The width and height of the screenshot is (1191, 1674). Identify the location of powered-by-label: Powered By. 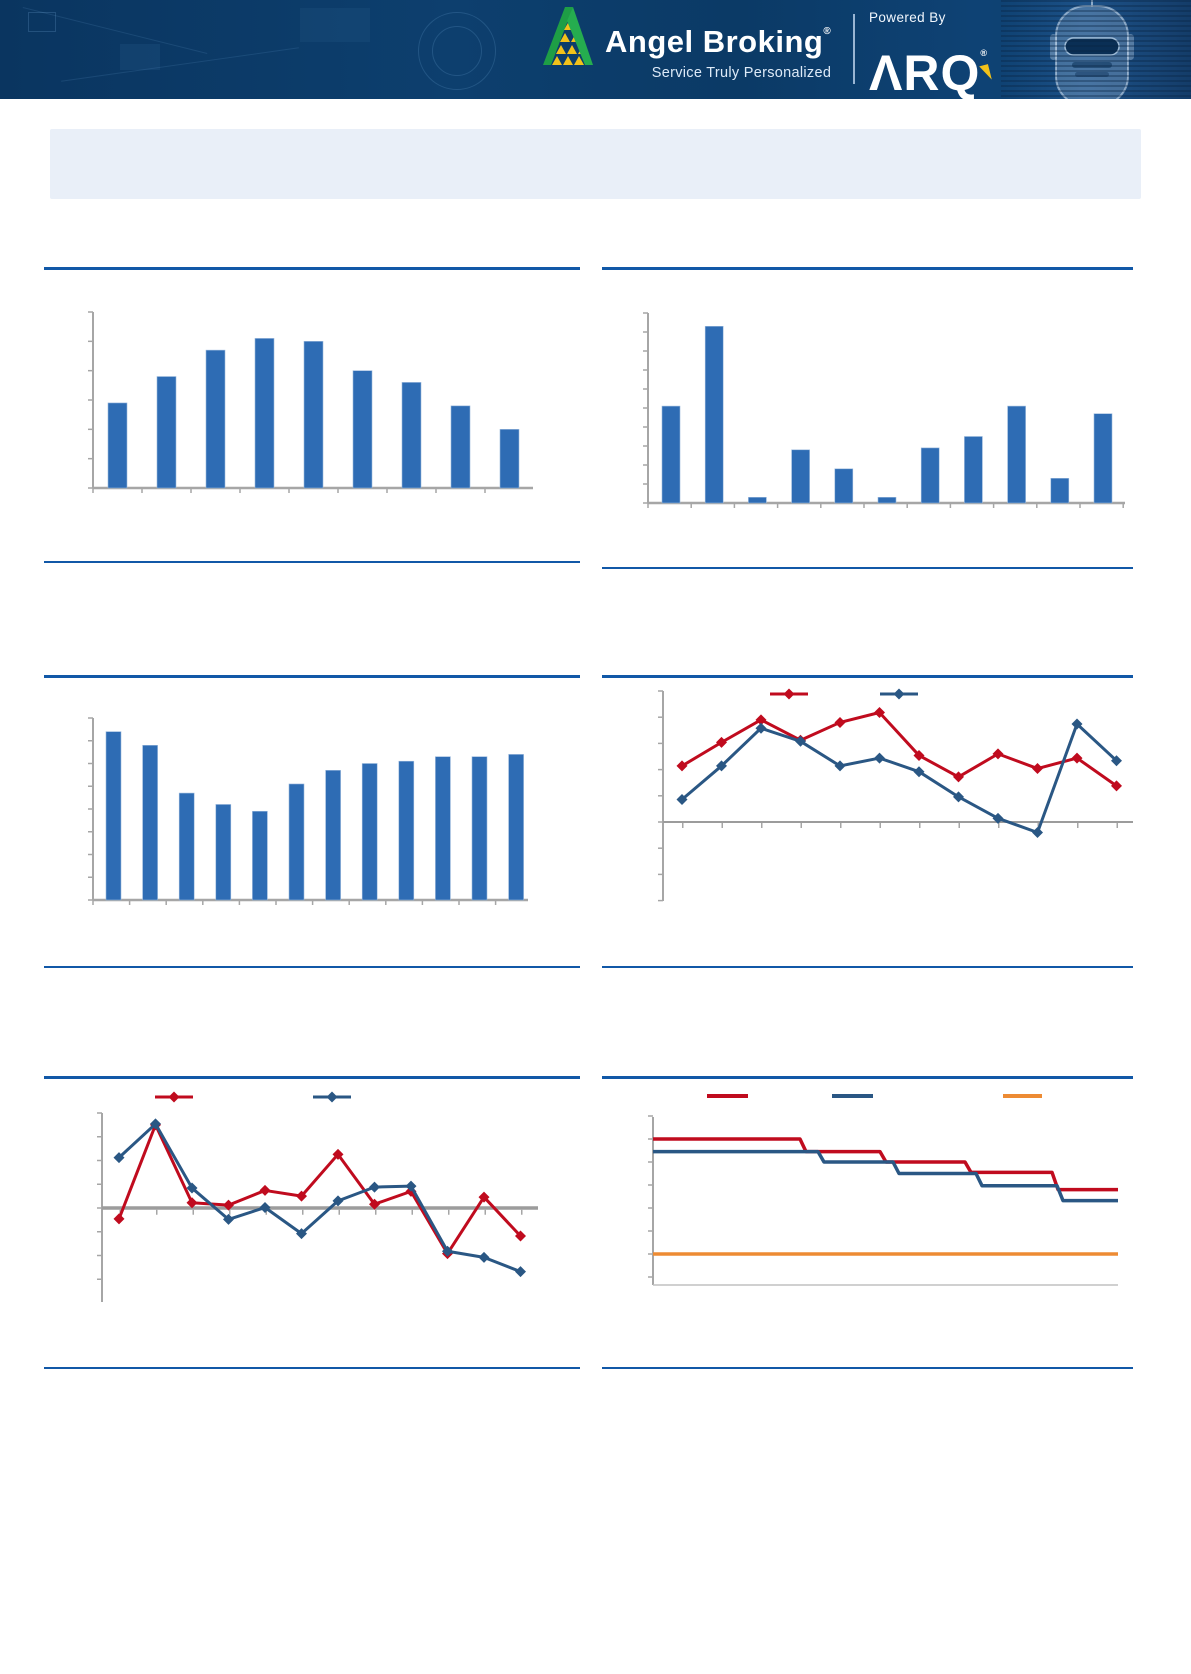
(907, 17).